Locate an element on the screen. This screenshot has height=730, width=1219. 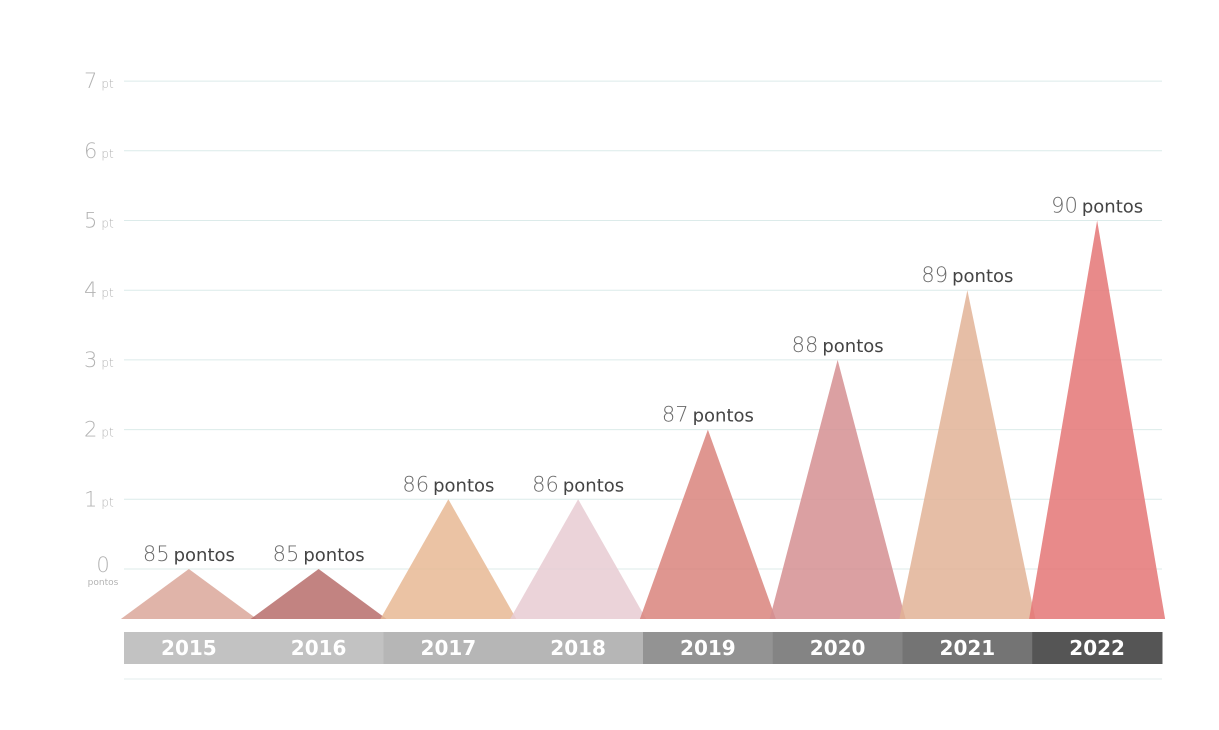
y-tick-label: 2 pt is located at coordinates (99, 430).